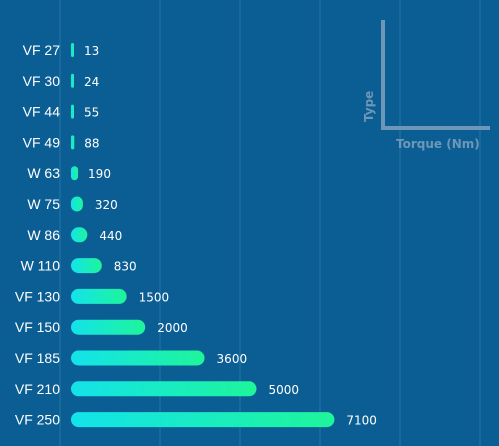 The image size is (499, 446). What do you see at coordinates (435, 75) in the screenshot?
I see `axis-key-lines` at bounding box center [435, 75].